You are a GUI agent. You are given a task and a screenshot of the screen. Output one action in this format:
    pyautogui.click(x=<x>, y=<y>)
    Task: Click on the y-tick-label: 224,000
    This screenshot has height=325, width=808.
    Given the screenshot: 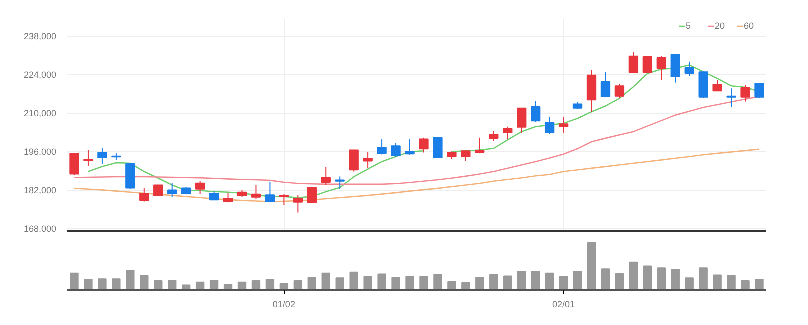 What is the action you would take?
    pyautogui.click(x=40, y=75)
    